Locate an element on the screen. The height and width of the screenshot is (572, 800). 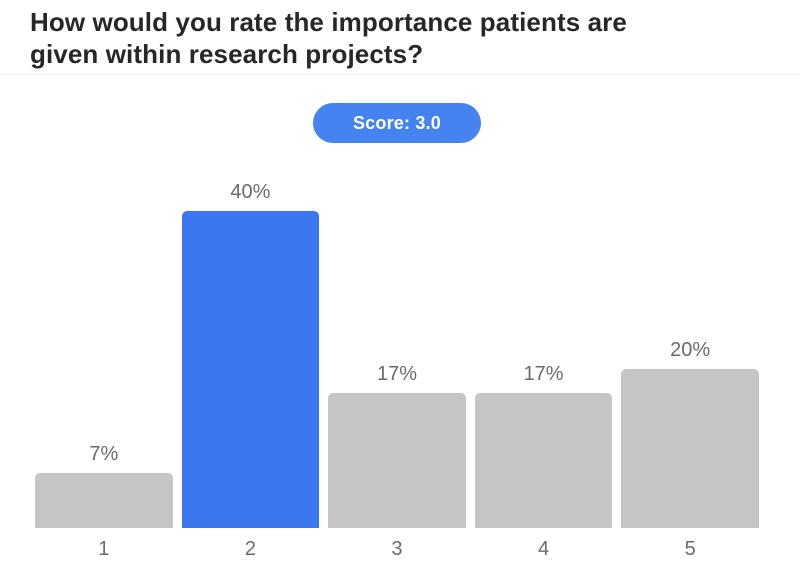
bar-category-label: 5 is located at coordinates (690, 549).